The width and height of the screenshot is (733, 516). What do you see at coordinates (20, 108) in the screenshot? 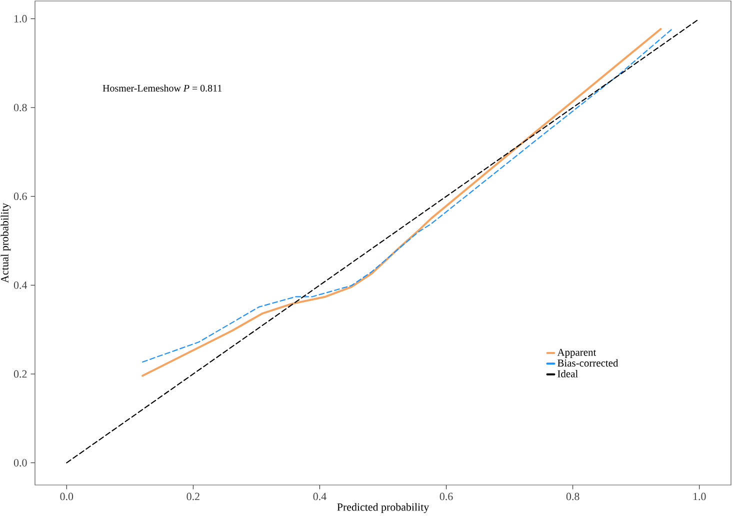
I see `y-tick-label: 0.8` at bounding box center [20, 108].